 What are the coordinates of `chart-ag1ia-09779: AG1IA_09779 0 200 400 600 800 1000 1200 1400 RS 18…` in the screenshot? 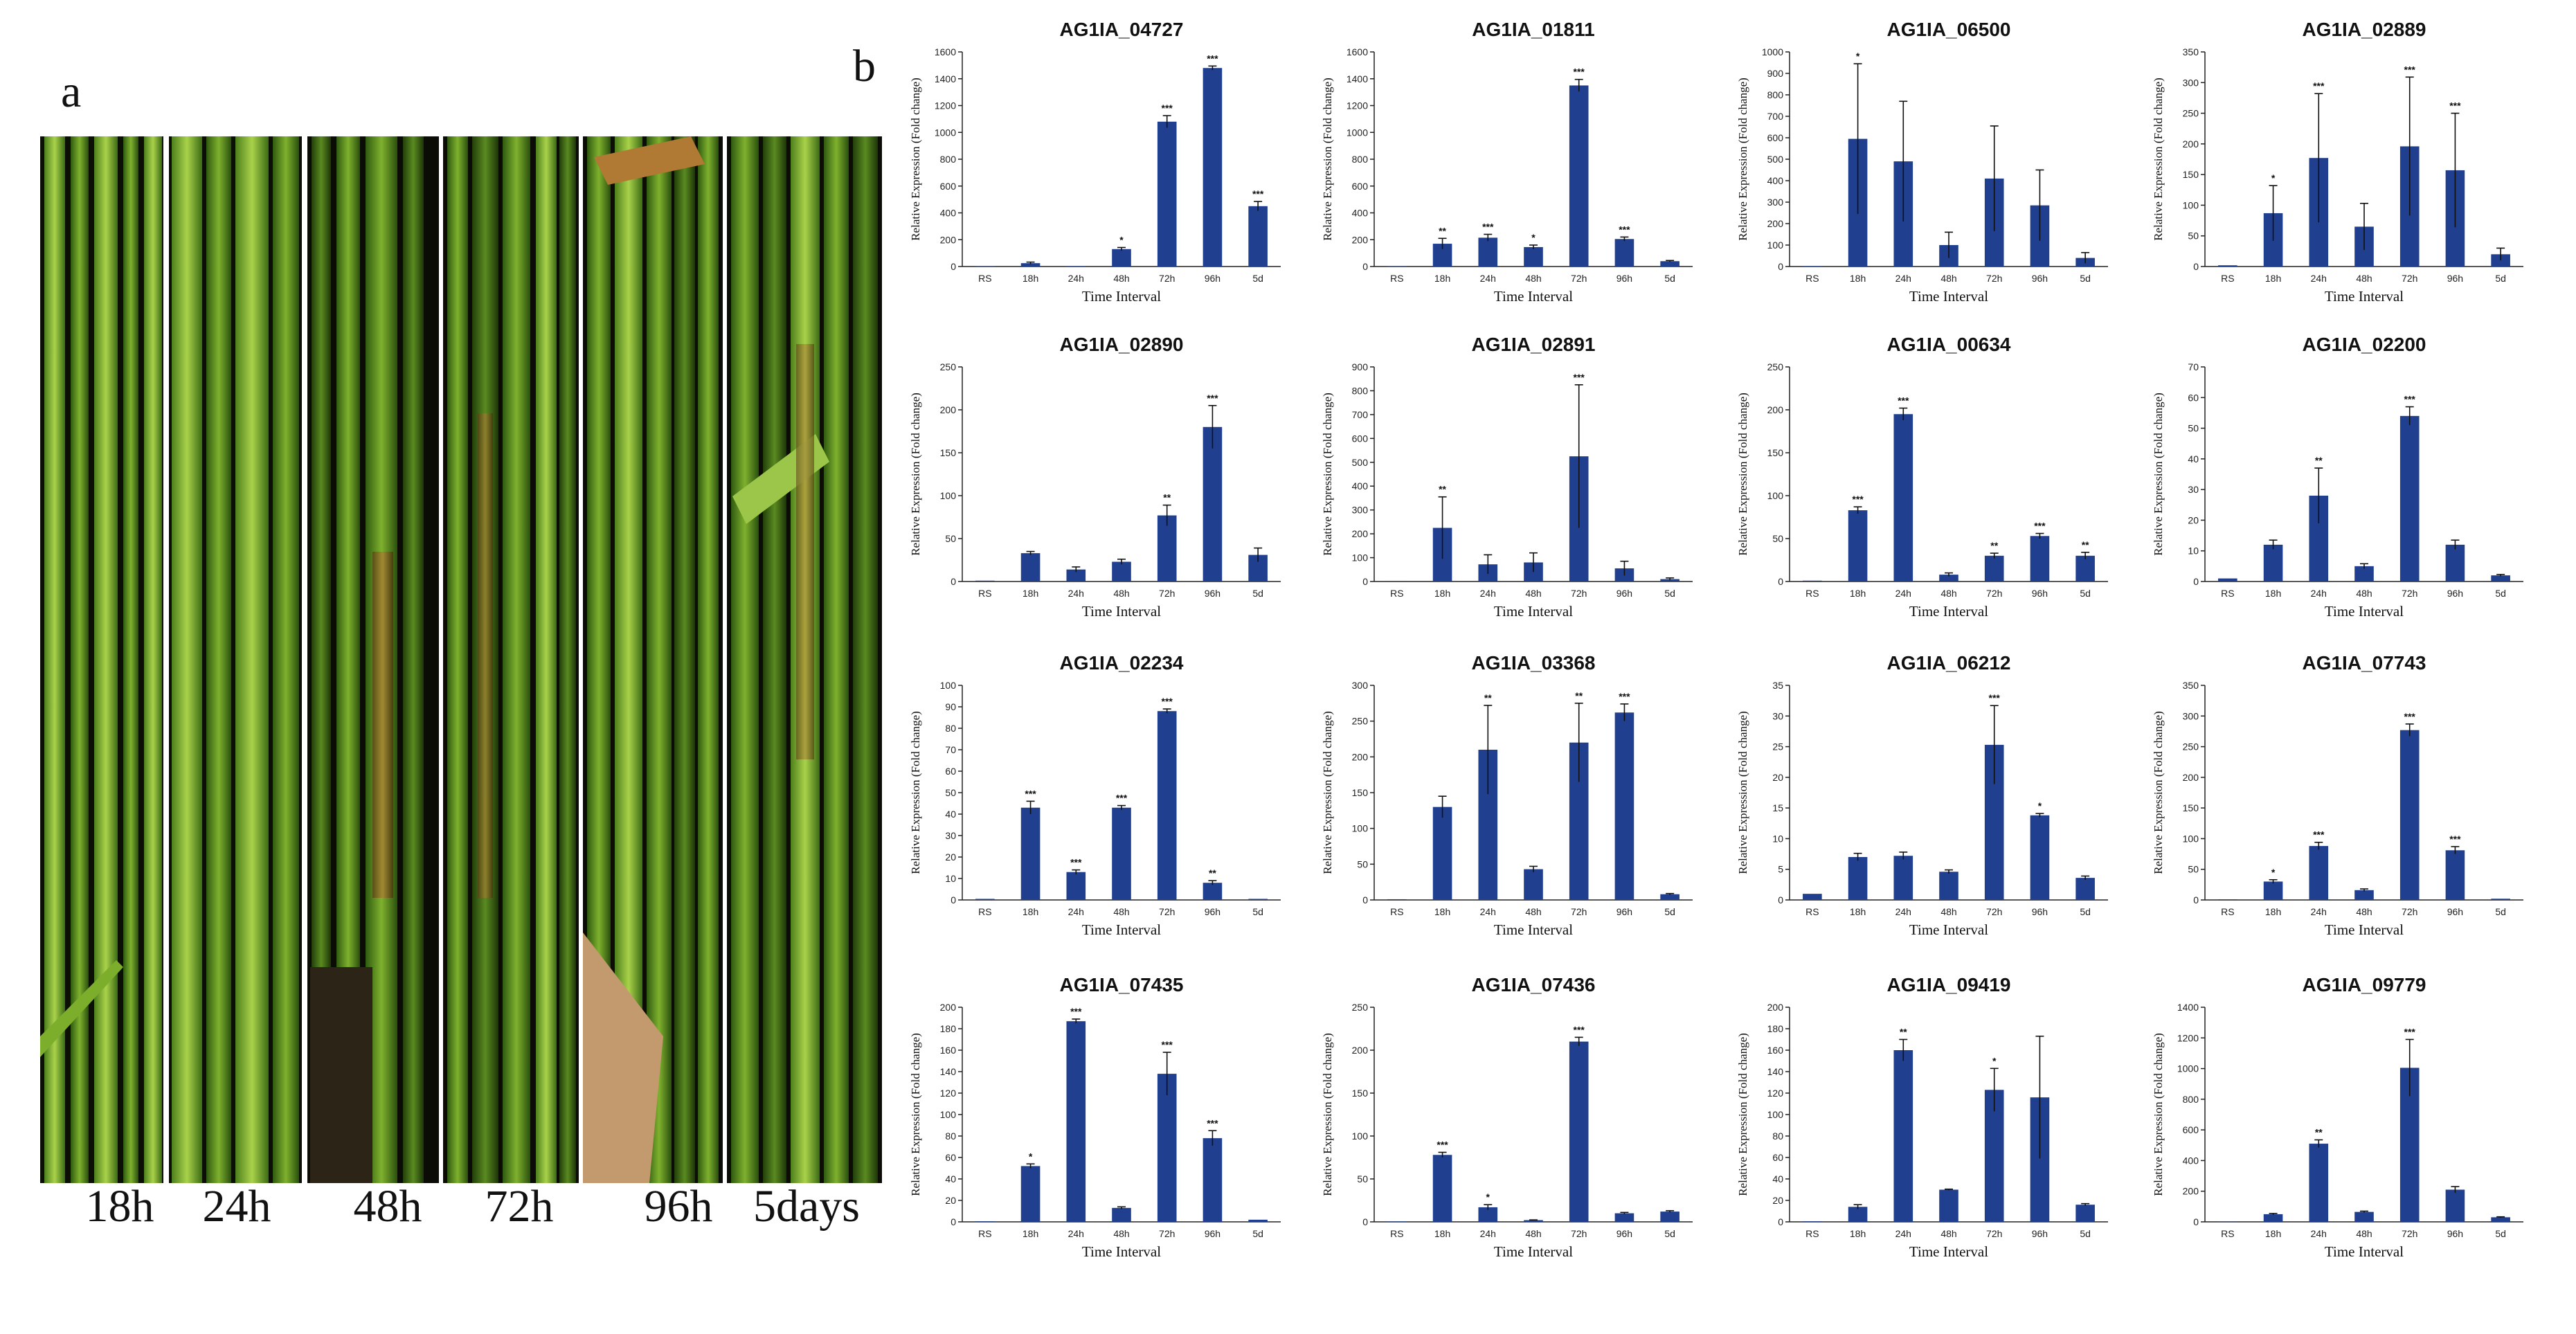 It's located at (2337, 1117).